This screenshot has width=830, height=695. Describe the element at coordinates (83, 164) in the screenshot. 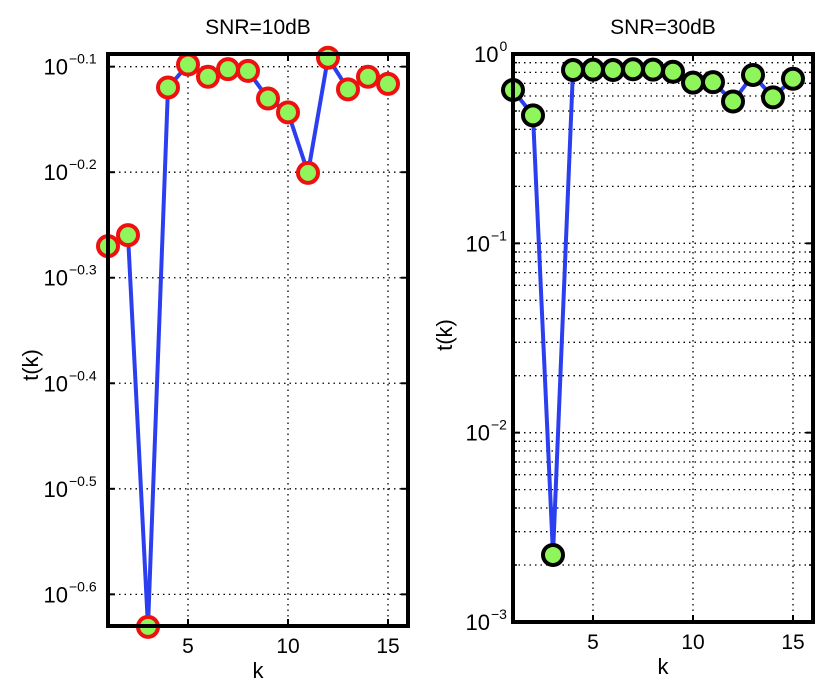

I see `y-tick-label-exponent: −0.2` at that location.